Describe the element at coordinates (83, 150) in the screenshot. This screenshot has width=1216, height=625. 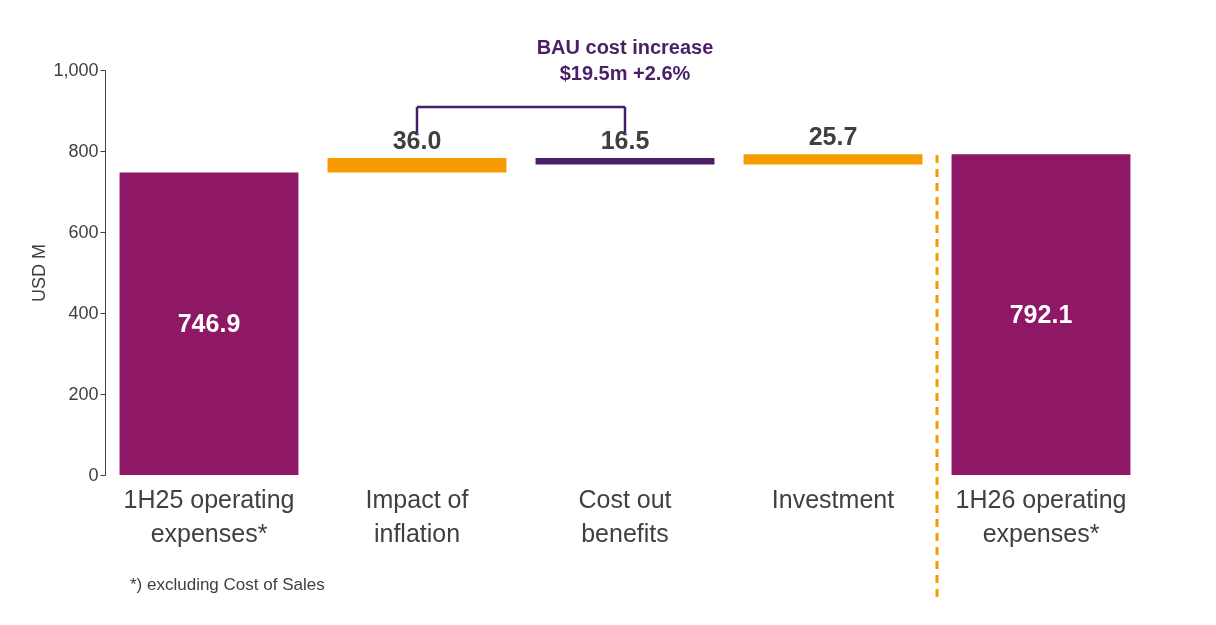
I see `y-tick-label: 800` at that location.